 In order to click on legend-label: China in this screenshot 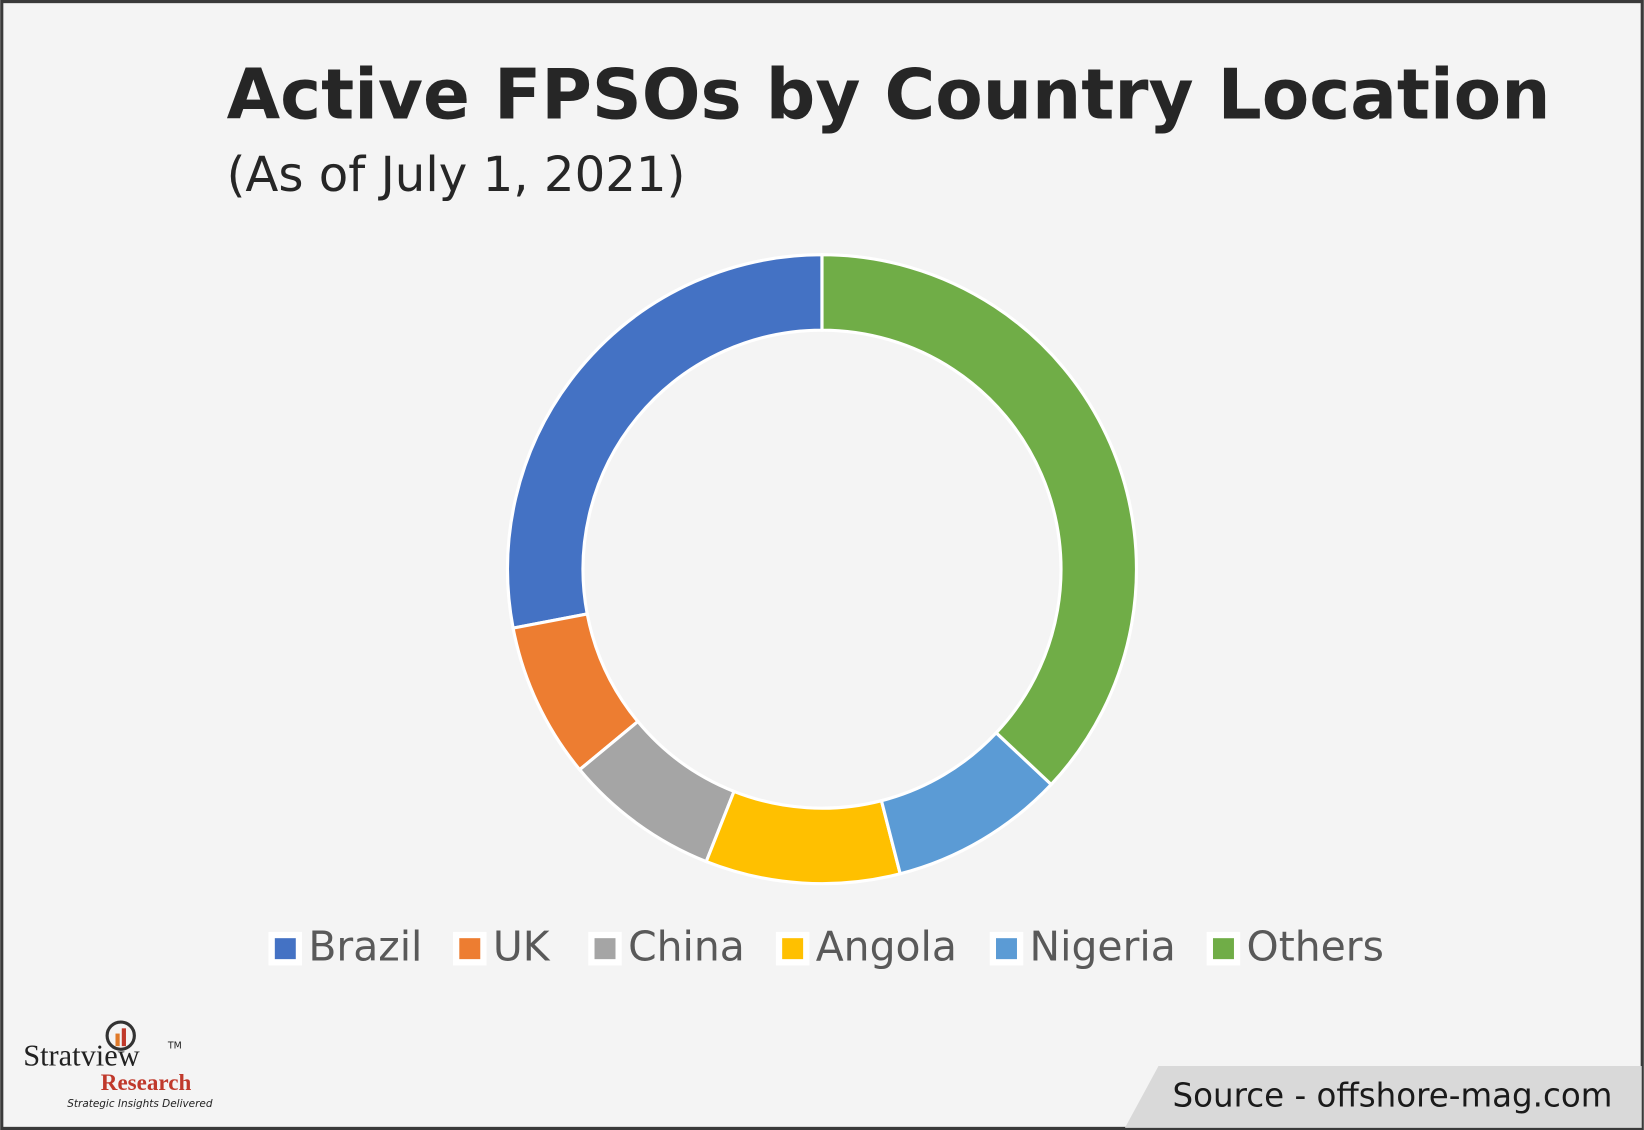, I will do `click(686, 947)`.